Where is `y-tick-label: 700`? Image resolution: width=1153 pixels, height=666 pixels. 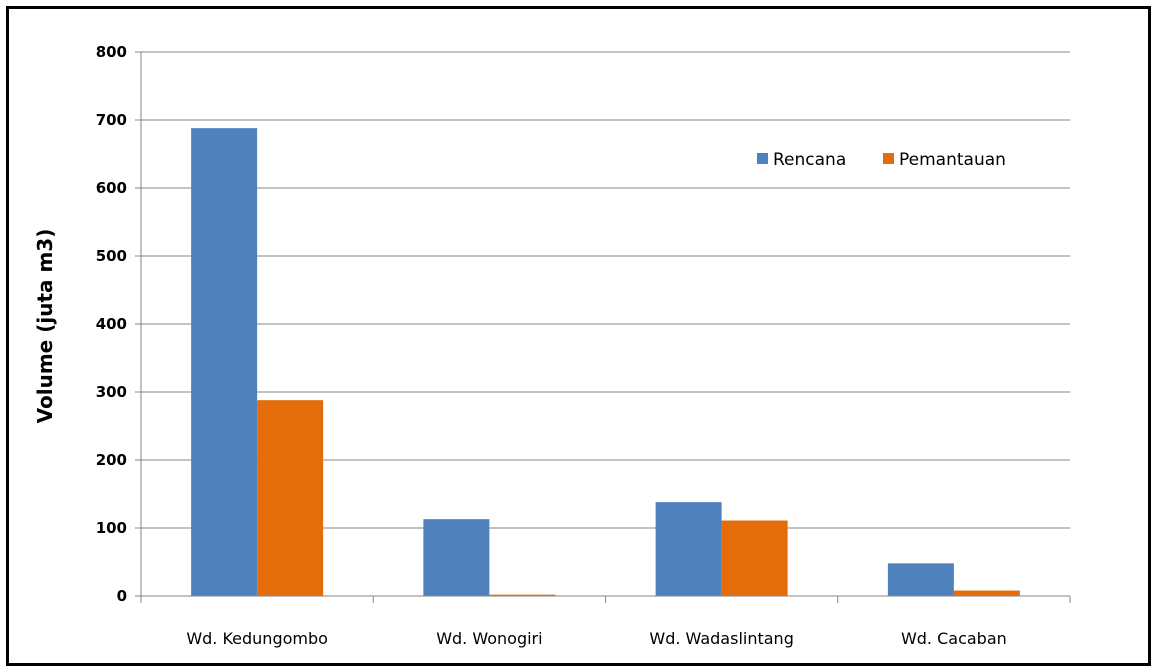 y-tick-label: 700 is located at coordinates (111, 120).